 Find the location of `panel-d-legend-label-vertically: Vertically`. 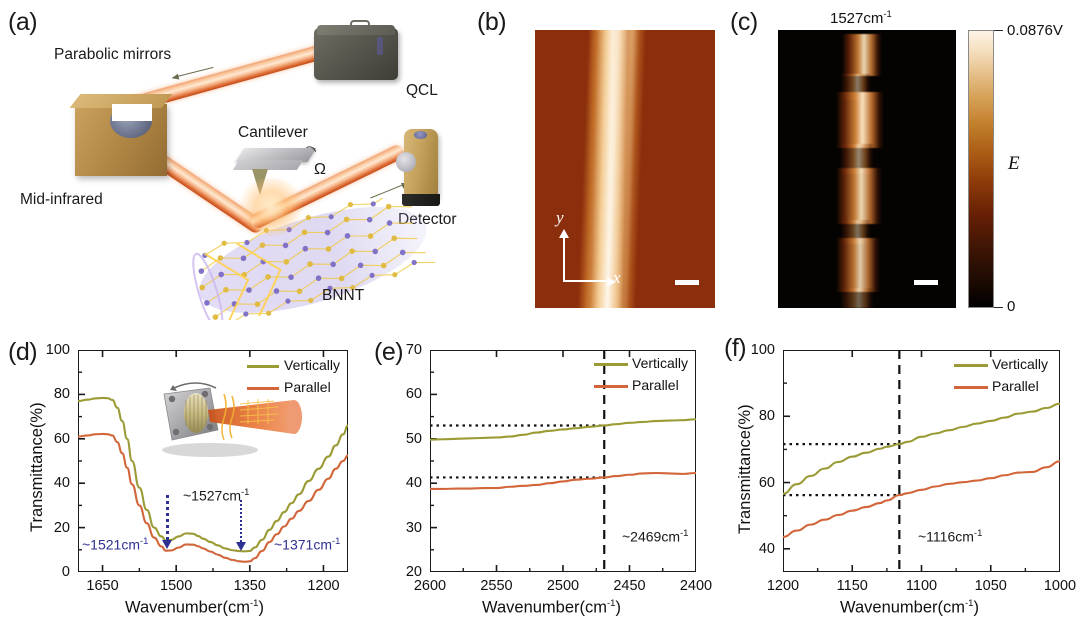

panel-d-legend-label-vertically: Vertically is located at coordinates (312, 365).